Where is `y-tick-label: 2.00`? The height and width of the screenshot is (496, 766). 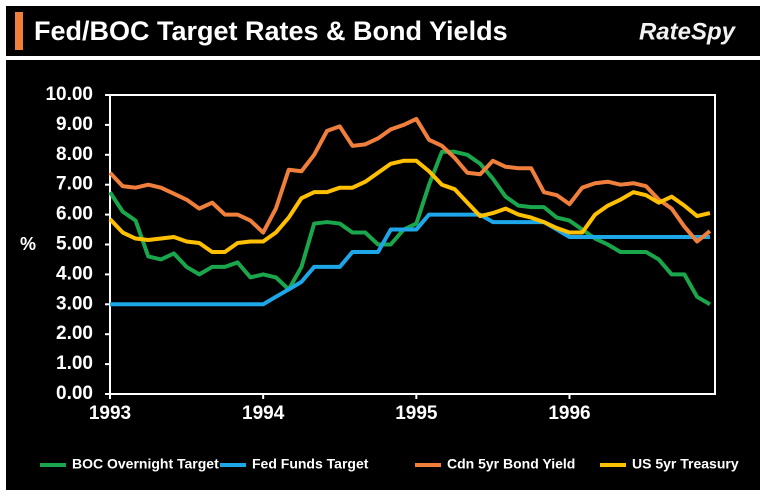
y-tick-label: 2.00 is located at coordinates (74, 333).